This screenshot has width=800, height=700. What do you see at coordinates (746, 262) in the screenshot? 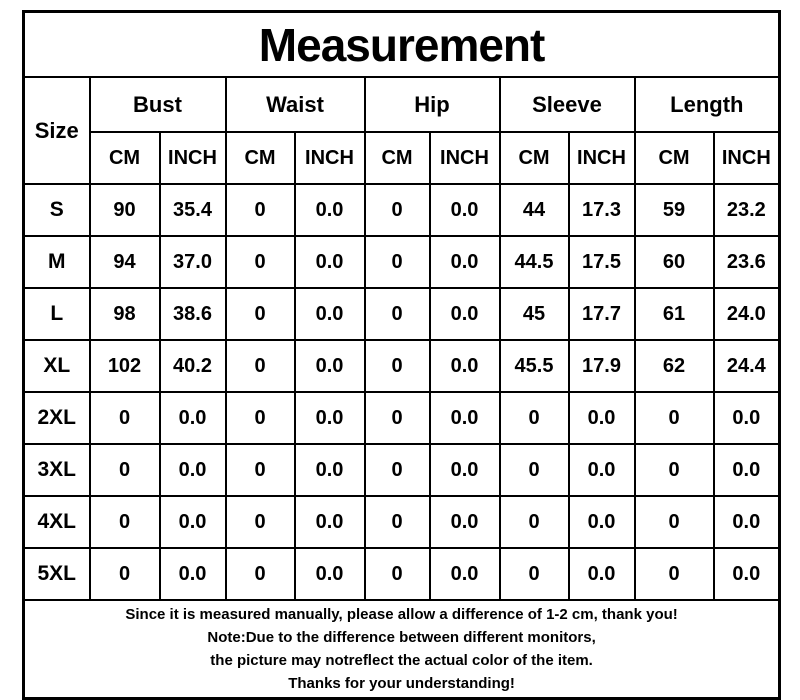
I see `value-cell: 23.6` at bounding box center [746, 262].